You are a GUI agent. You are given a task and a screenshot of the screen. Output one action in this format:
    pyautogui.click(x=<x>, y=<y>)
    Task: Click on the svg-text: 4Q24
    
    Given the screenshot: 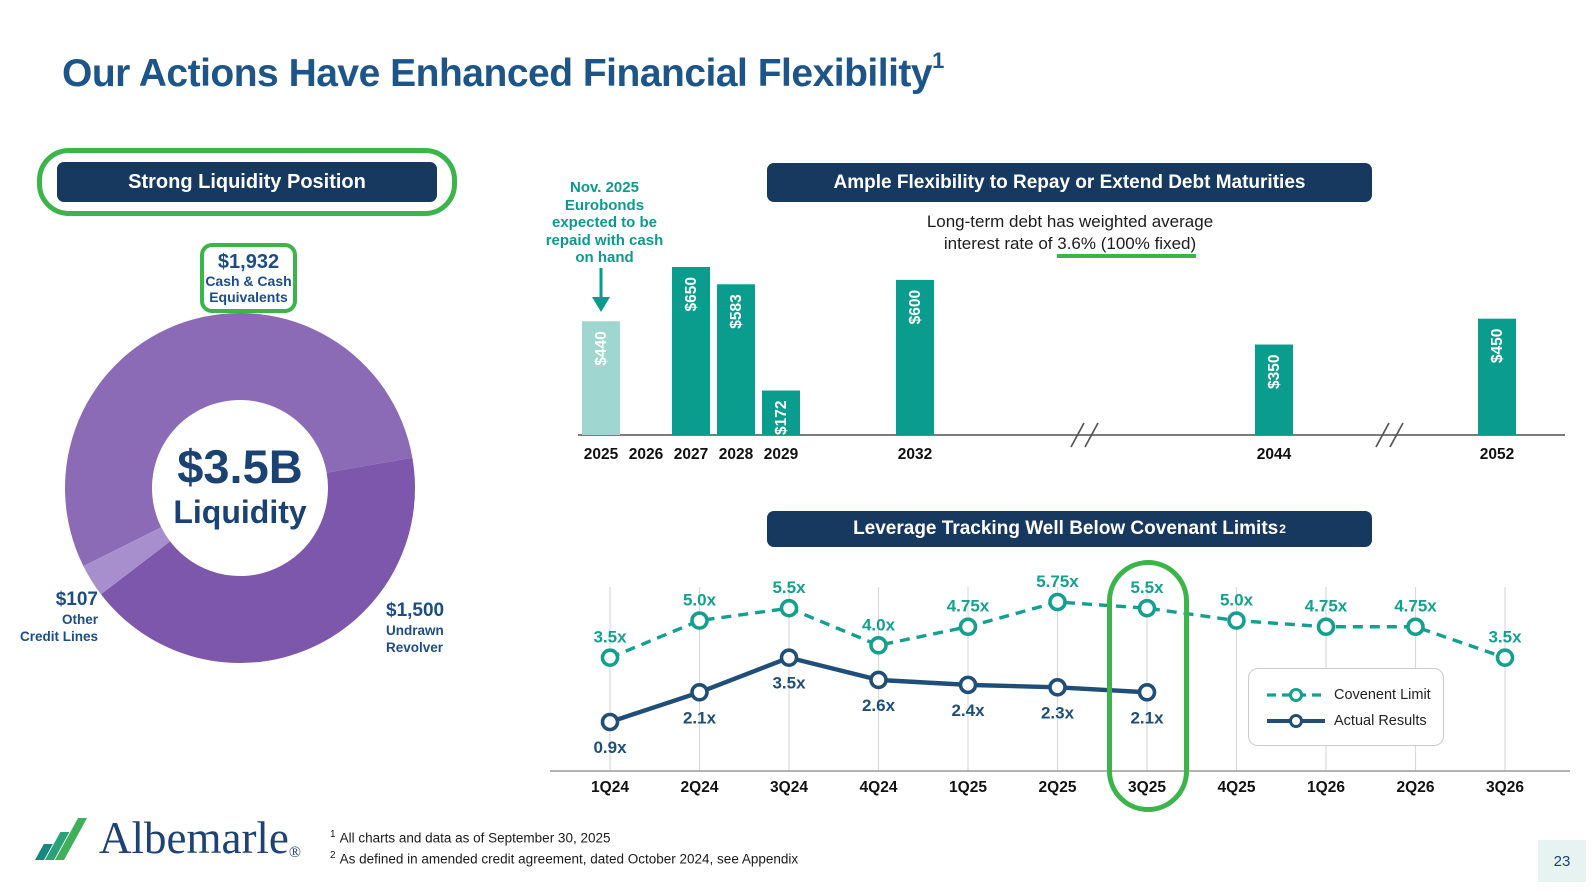 What is the action you would take?
    pyautogui.click(x=879, y=787)
    